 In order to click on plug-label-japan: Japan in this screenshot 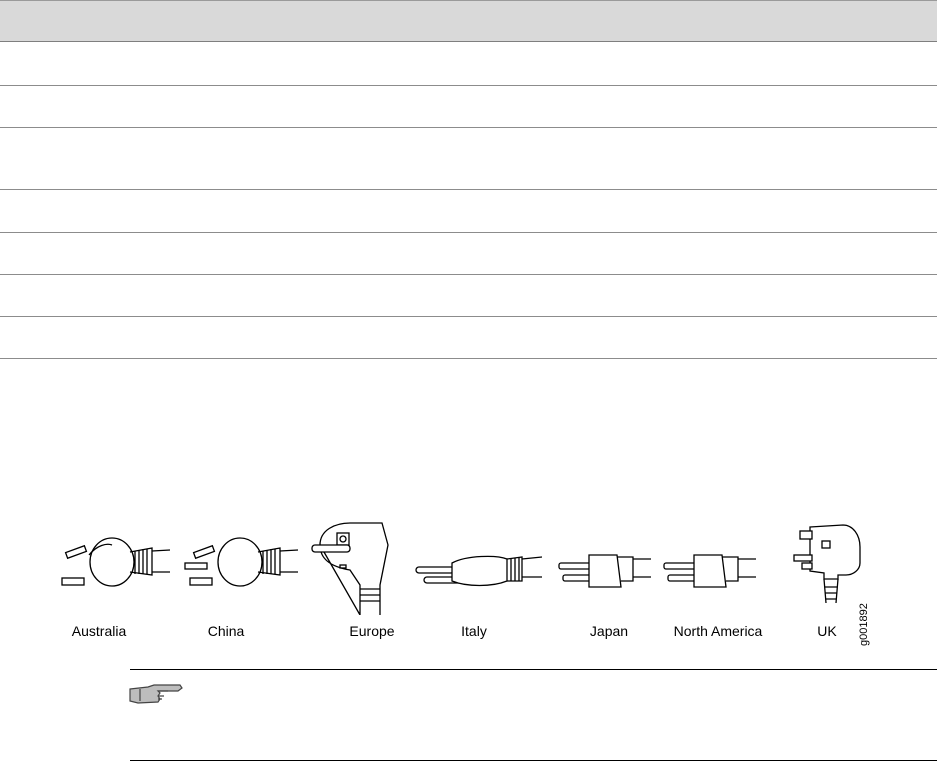, I will do `click(609, 631)`.